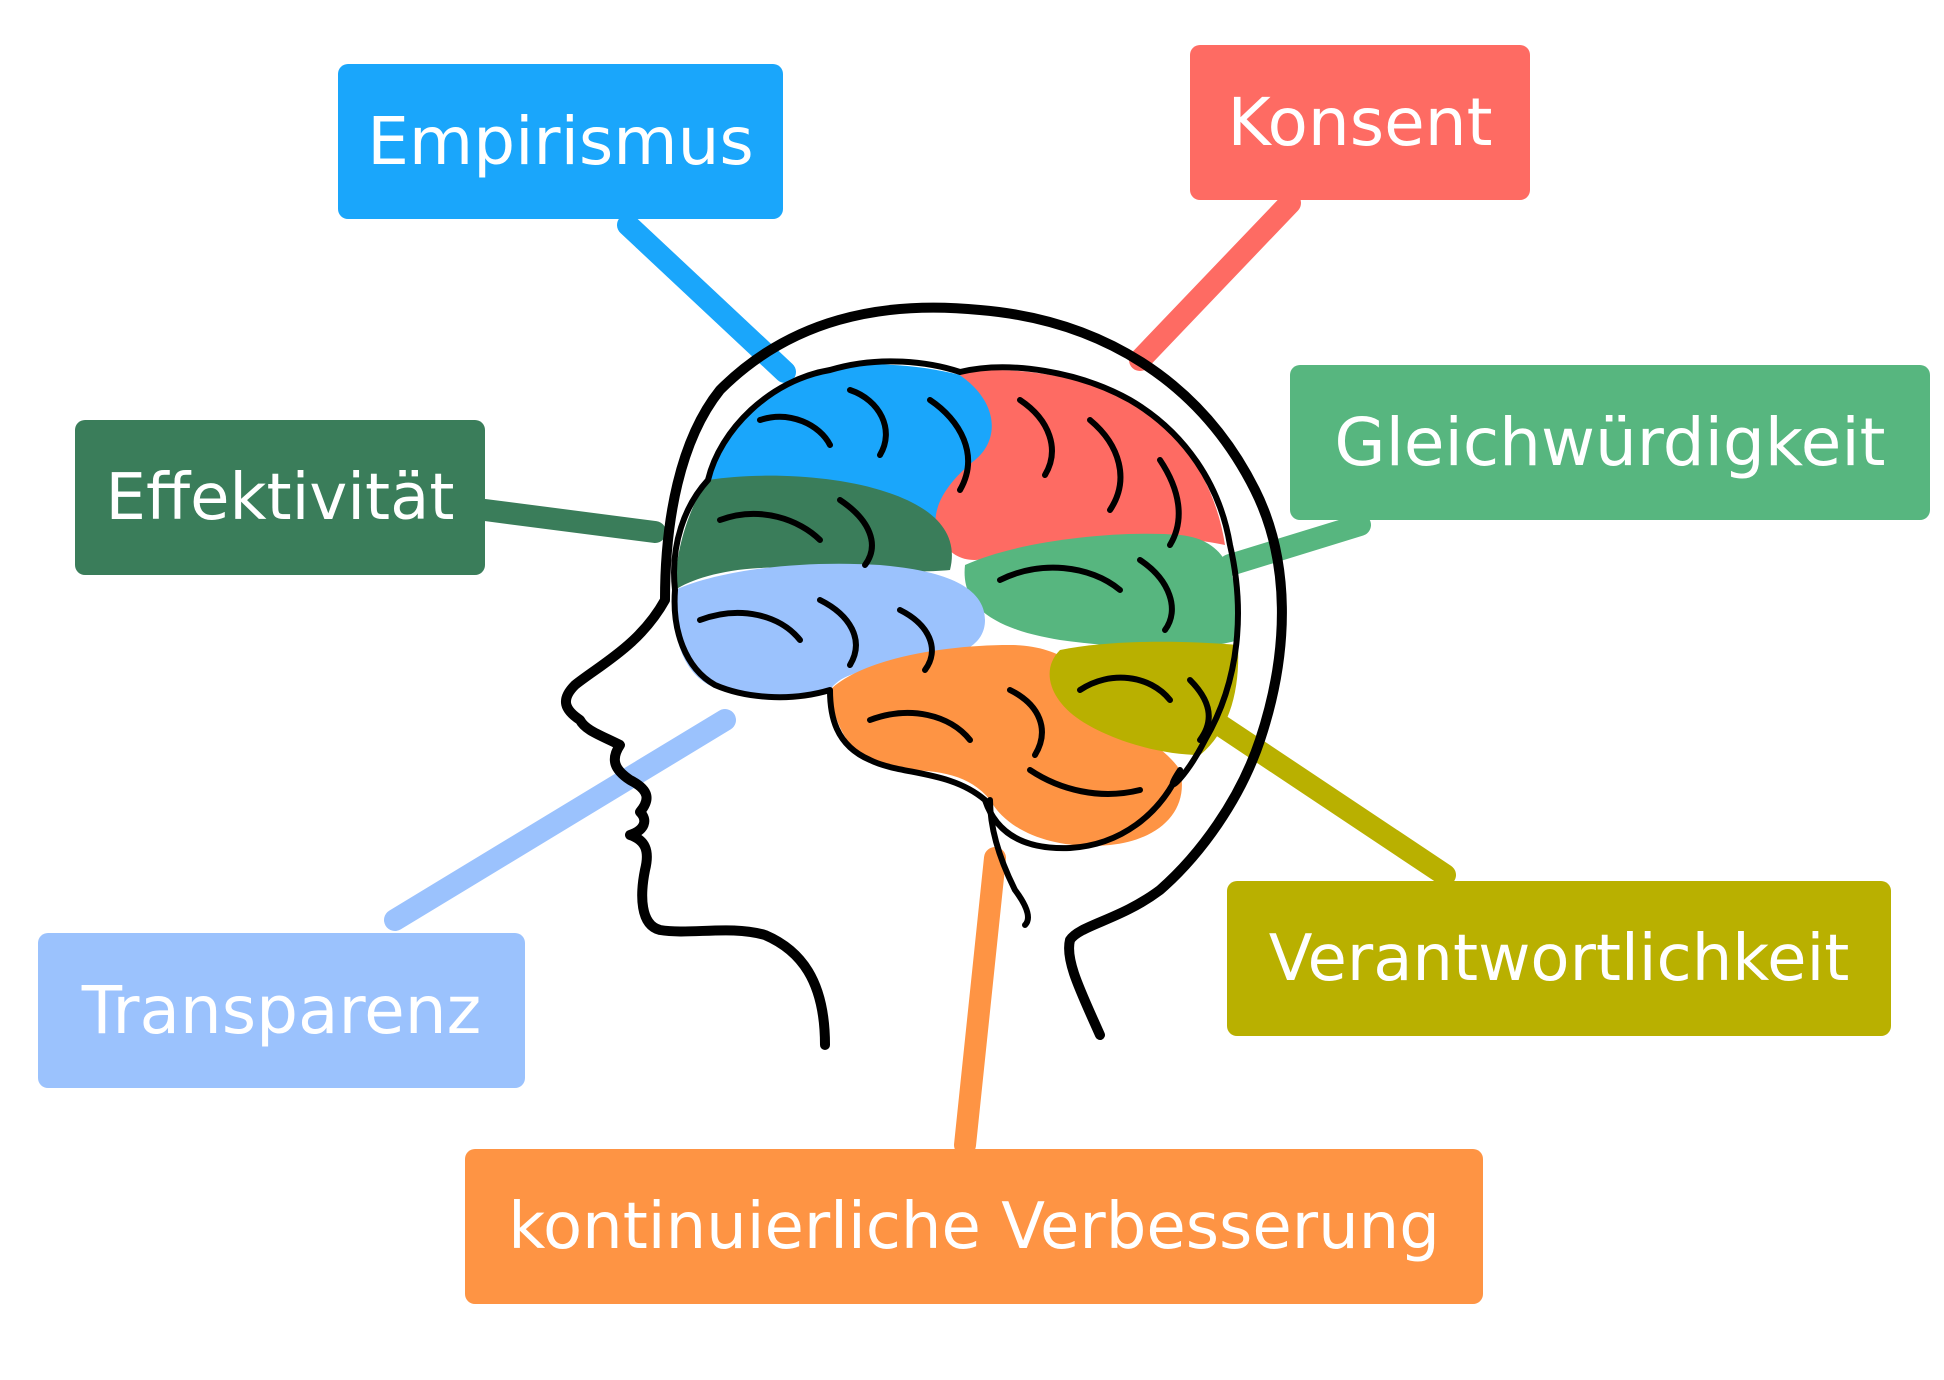 The image size is (1944, 1380). I want to click on label-verantwortlichkeit-text: Verantwortlichkeit, so click(1559, 958).